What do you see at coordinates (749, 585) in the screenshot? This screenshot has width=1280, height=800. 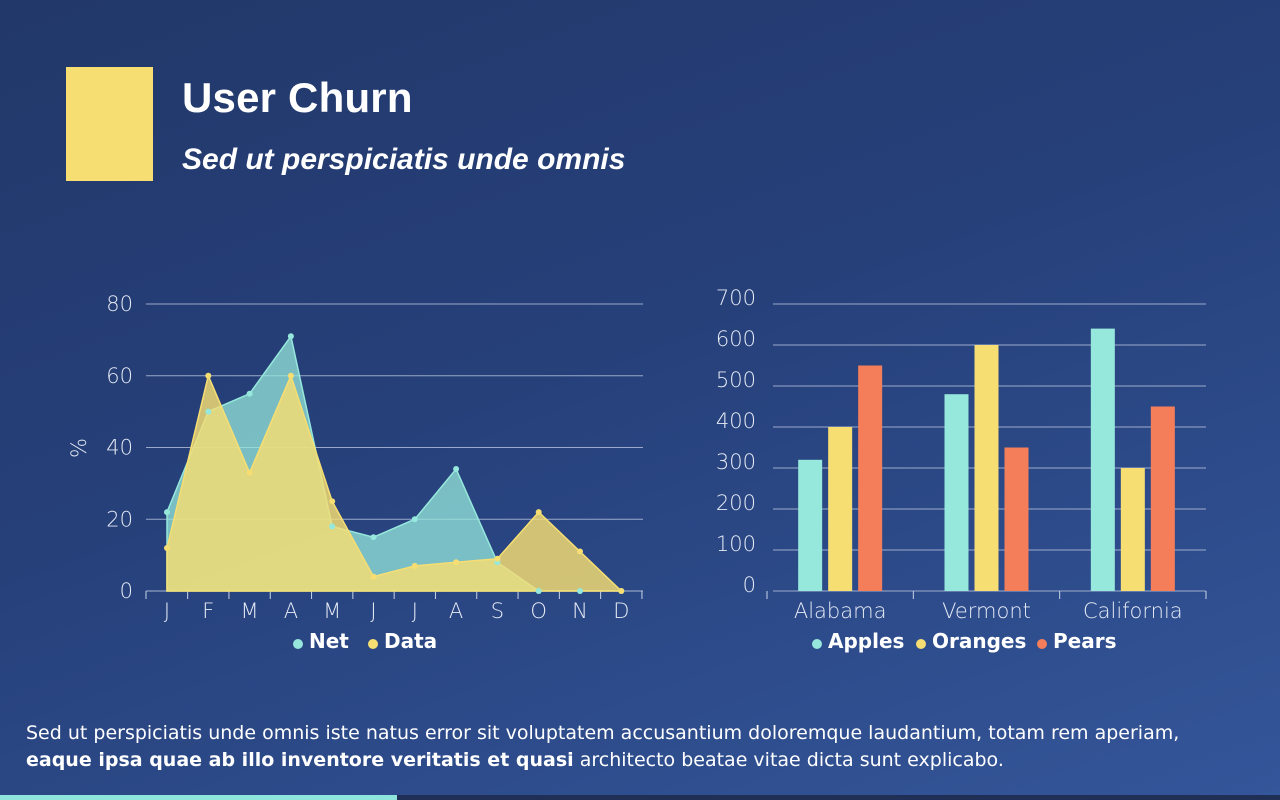 I see `bar-y-tick-label: 0` at bounding box center [749, 585].